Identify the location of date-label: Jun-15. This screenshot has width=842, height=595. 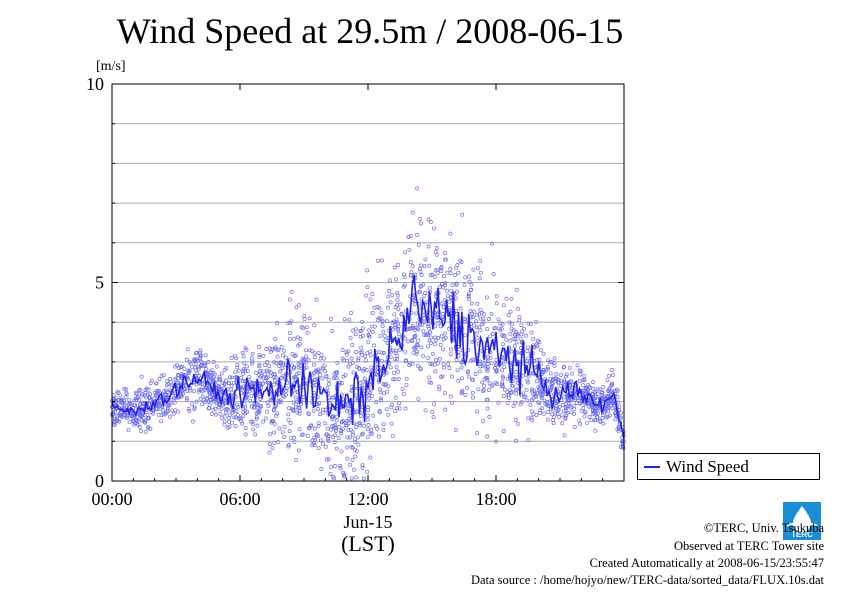
(368, 522).